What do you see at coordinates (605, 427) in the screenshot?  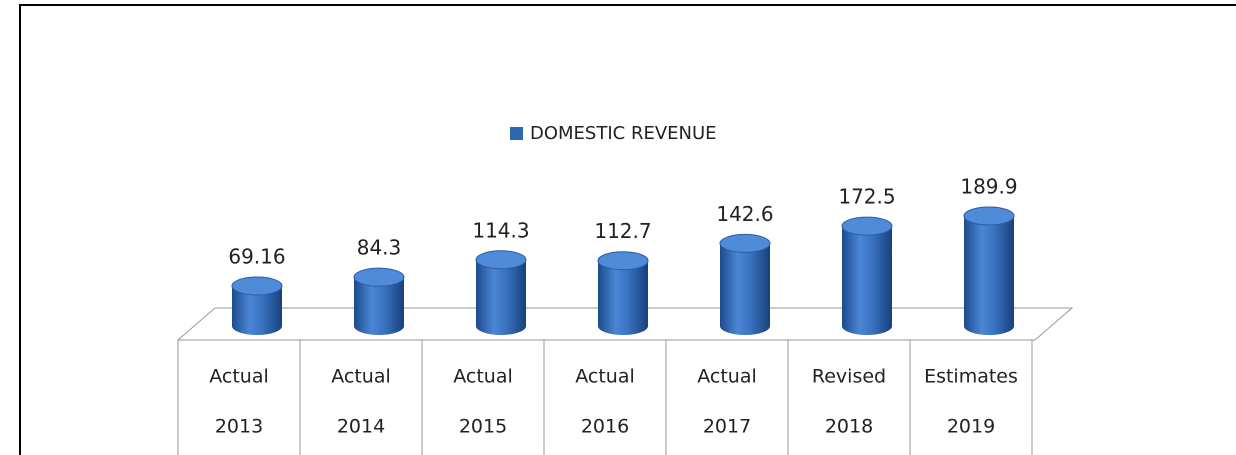 I see `x-tick-label: 2016` at bounding box center [605, 427].